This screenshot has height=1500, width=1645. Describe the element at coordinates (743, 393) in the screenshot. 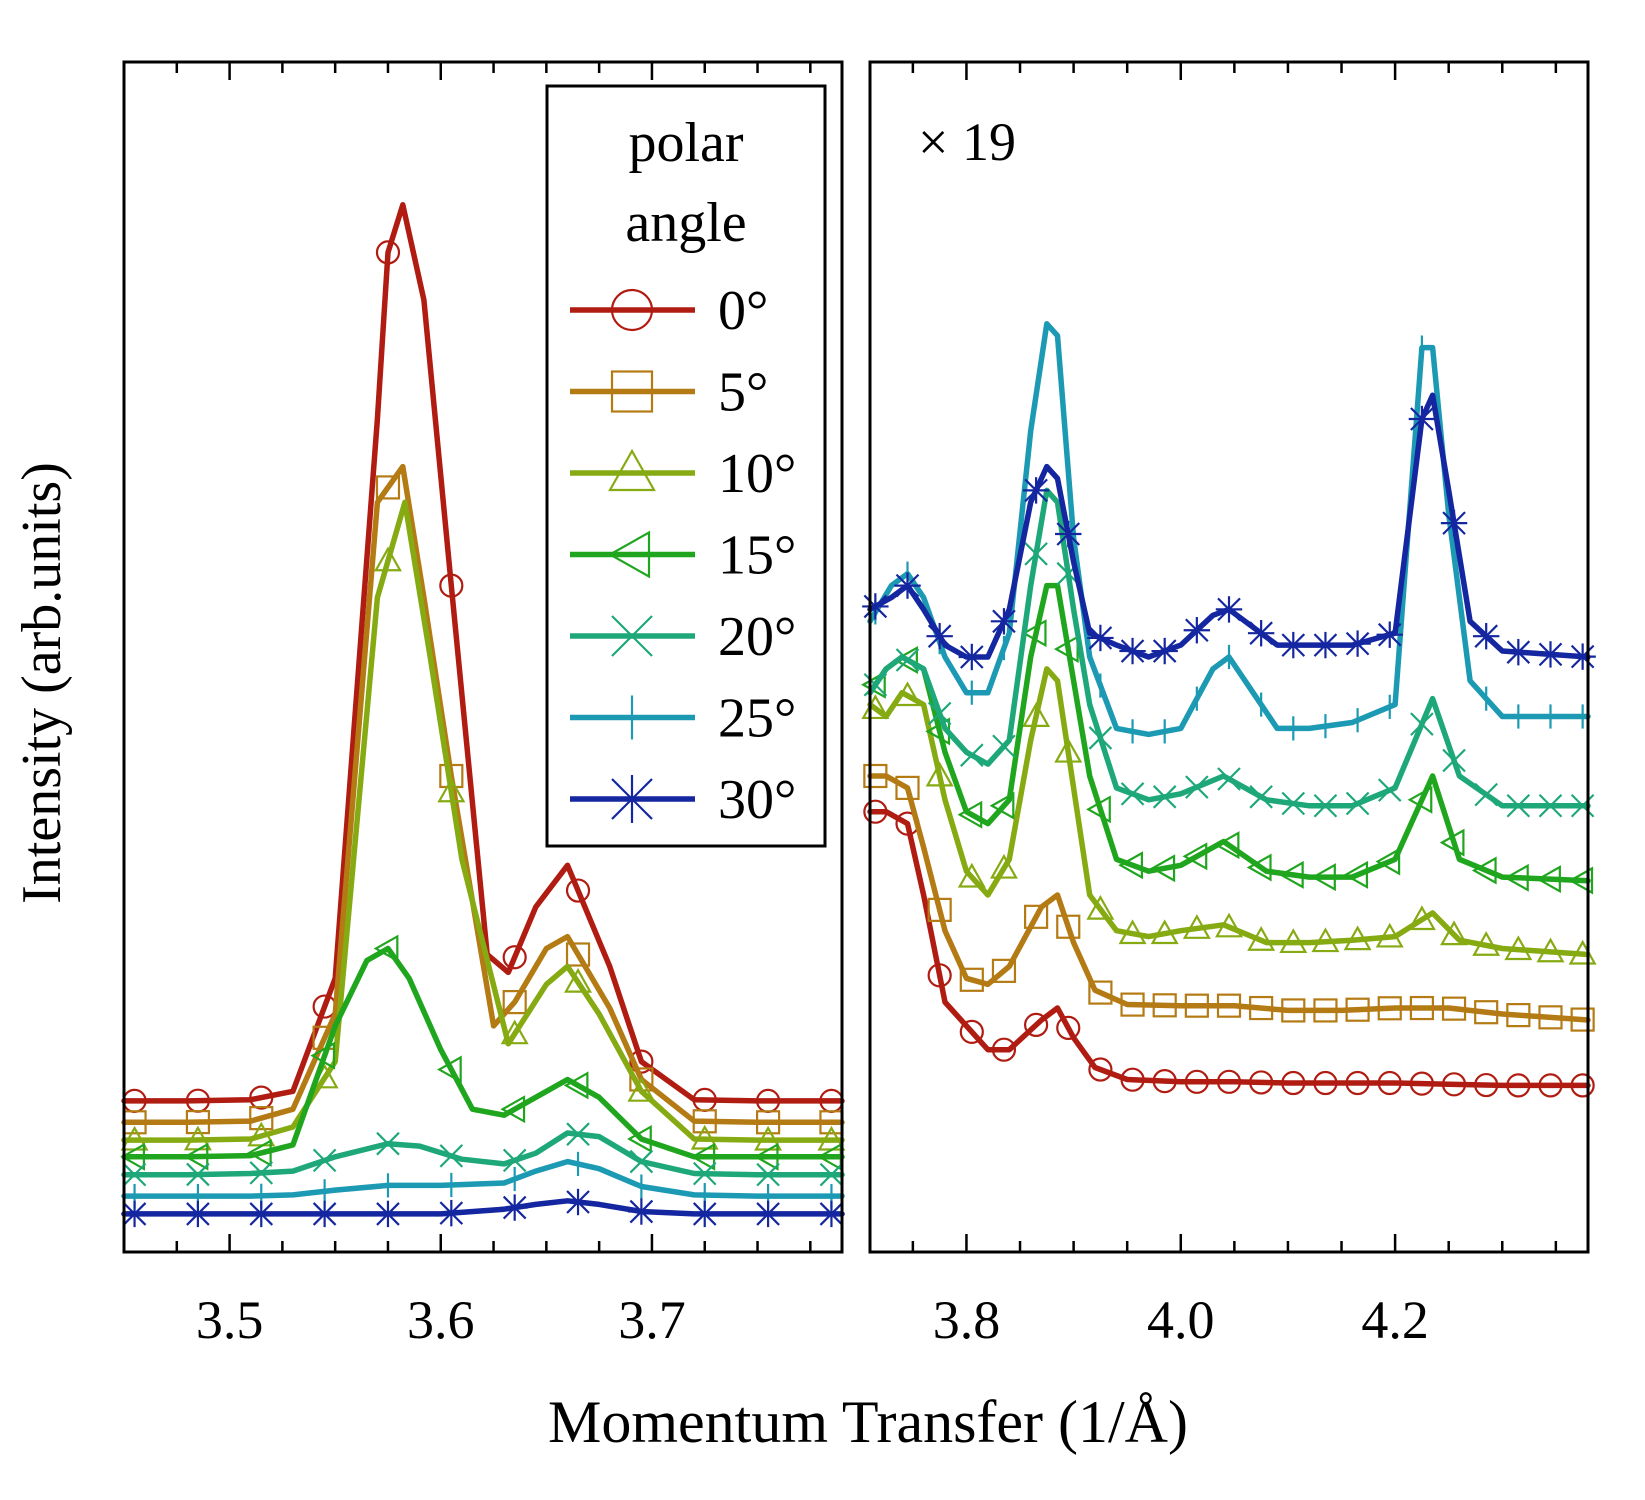

I see `legend-label: 5°` at that location.